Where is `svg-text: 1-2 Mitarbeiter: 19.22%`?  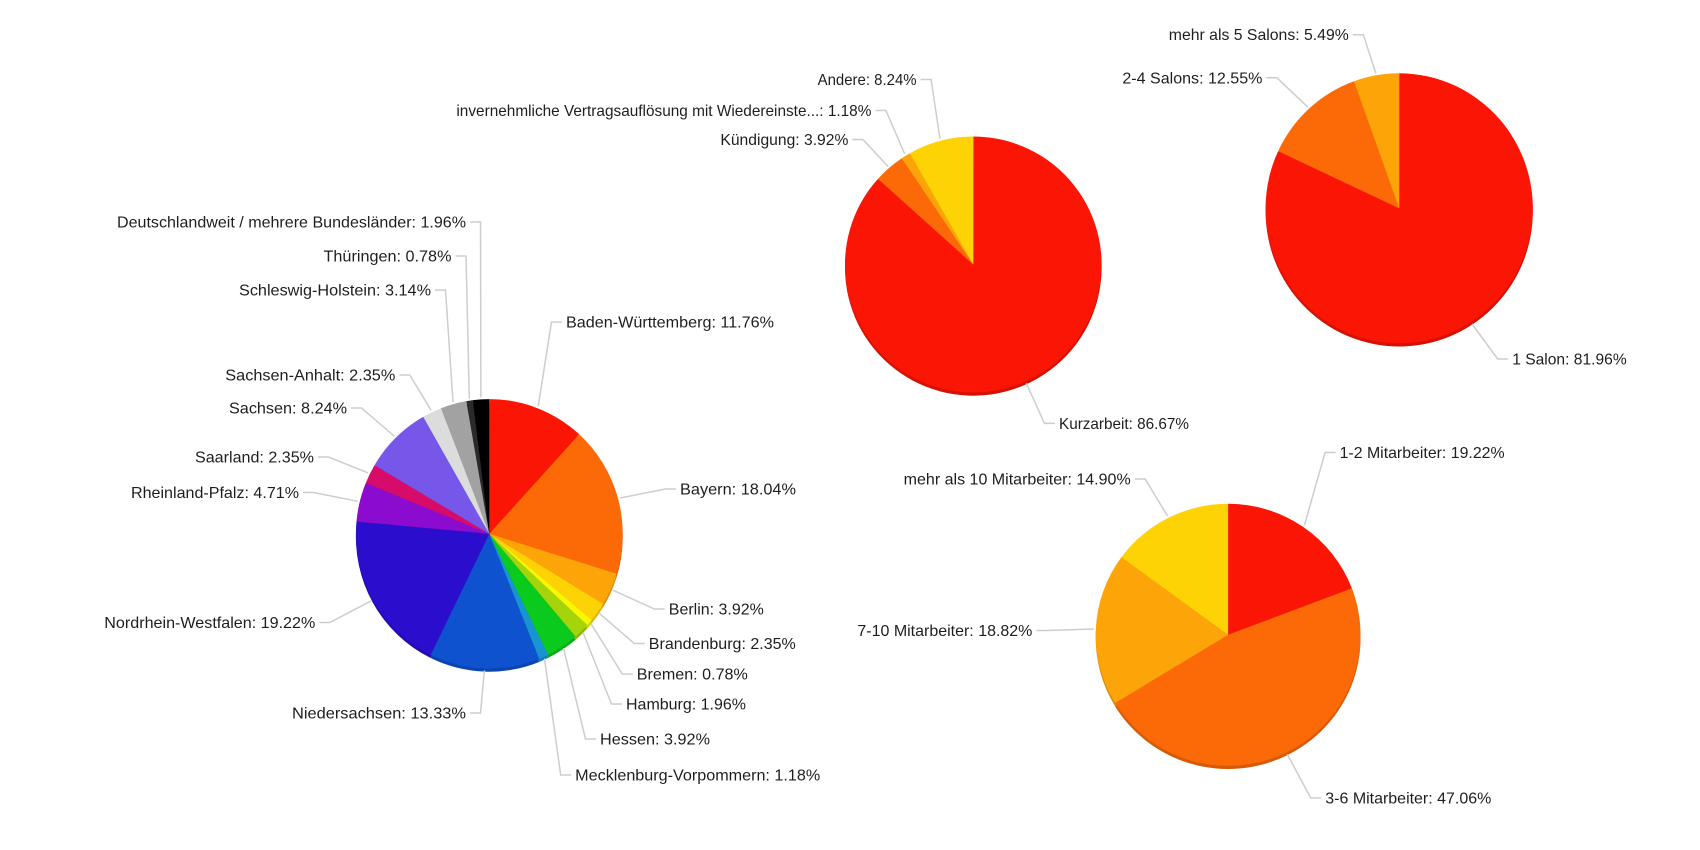
svg-text: 1-2 Mitarbeiter: 19.22% is located at coordinates (1422, 453).